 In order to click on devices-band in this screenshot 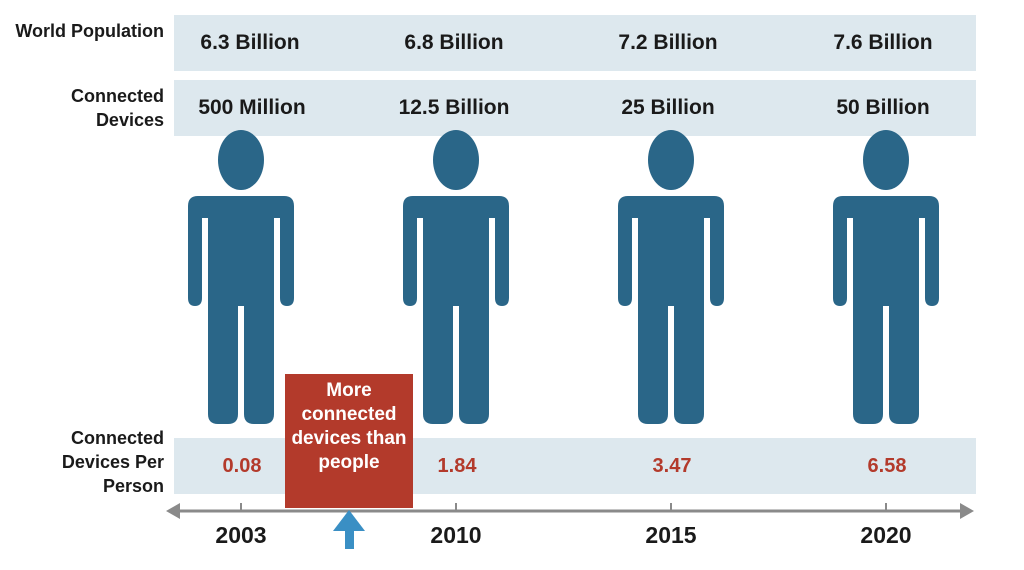, I will do `click(575, 108)`.